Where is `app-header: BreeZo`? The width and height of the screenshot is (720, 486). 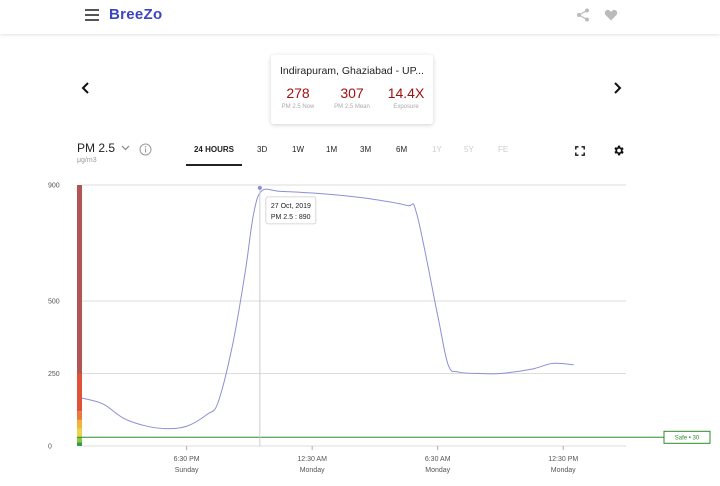
app-header: BreeZo is located at coordinates (360, 17).